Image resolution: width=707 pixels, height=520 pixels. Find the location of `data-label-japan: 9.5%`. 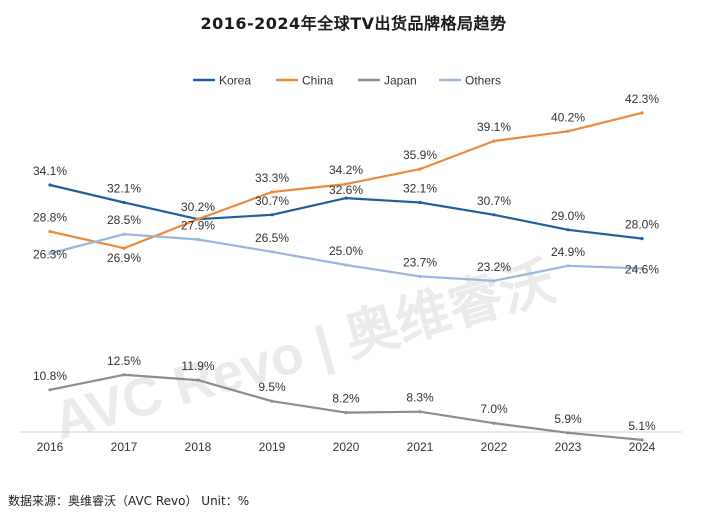

data-label-japan: 9.5% is located at coordinates (272, 387).